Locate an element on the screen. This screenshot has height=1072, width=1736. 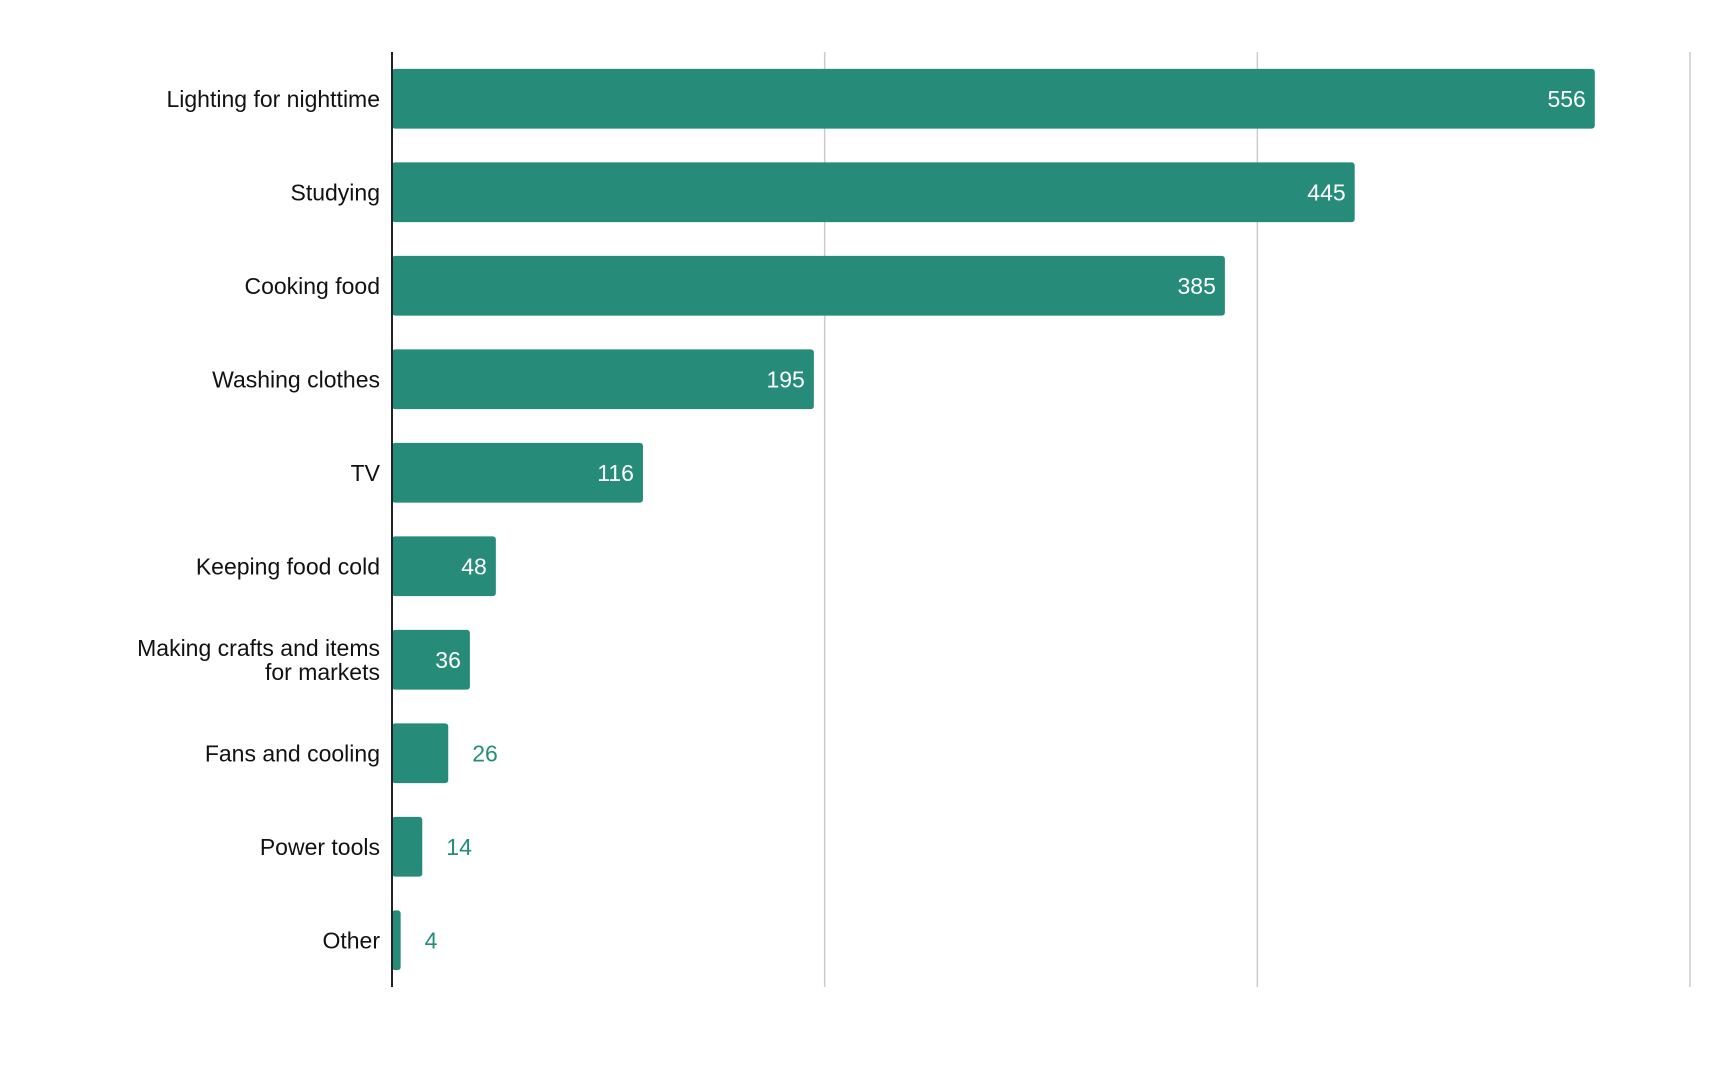
data-label: 556 is located at coordinates (1566, 99).